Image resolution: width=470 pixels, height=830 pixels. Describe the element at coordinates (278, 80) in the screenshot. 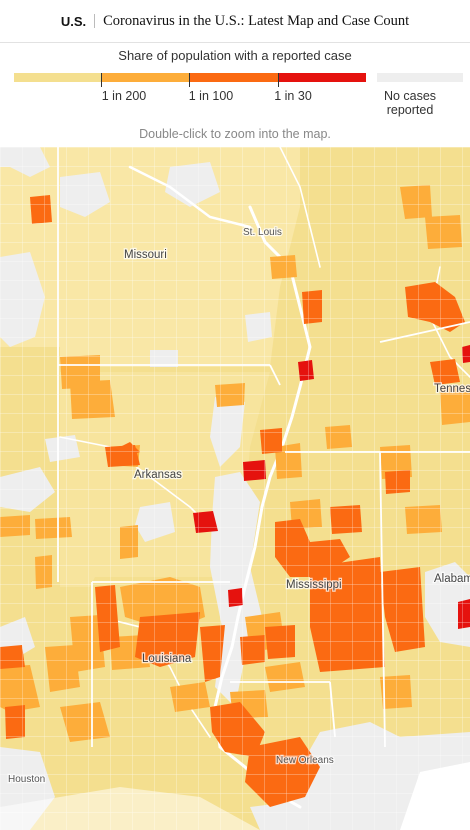

I see `legend-tick-1in30` at that location.